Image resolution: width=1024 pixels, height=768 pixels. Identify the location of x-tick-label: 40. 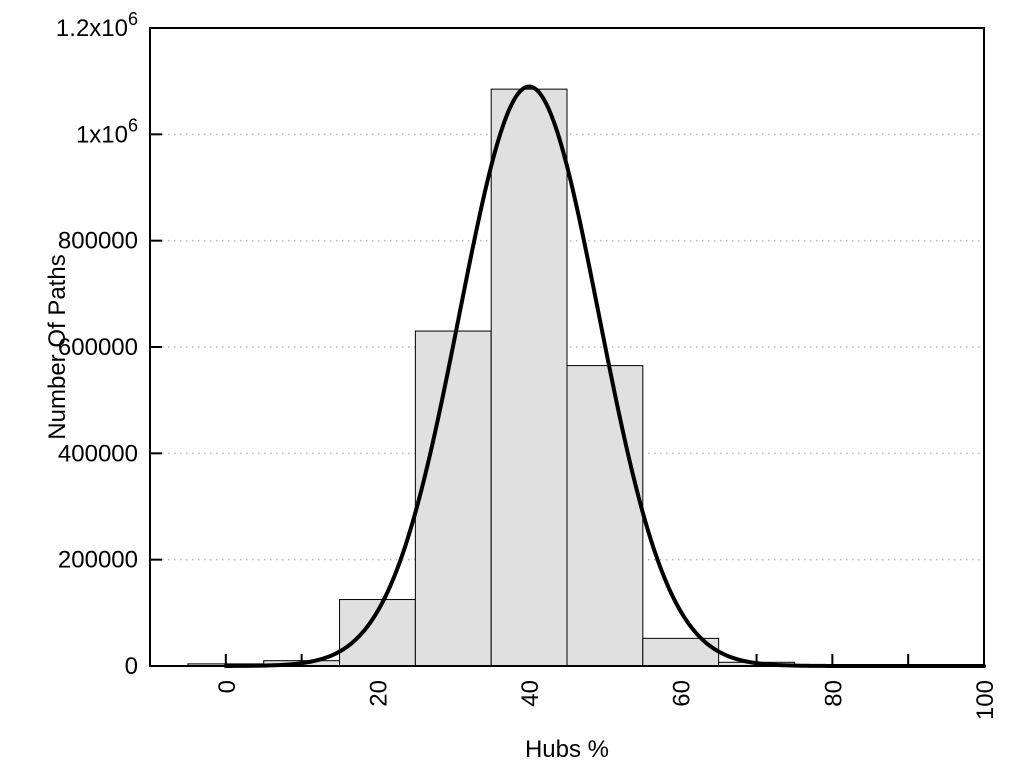
(530, 693).